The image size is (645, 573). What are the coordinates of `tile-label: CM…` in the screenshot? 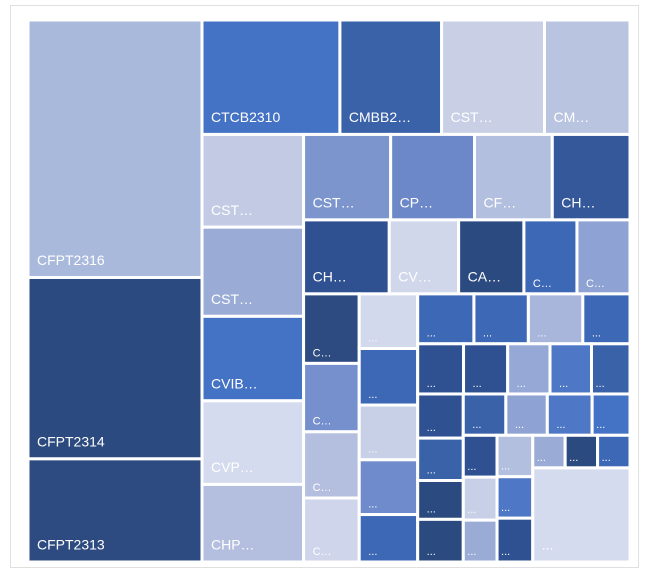 It's located at (572, 117).